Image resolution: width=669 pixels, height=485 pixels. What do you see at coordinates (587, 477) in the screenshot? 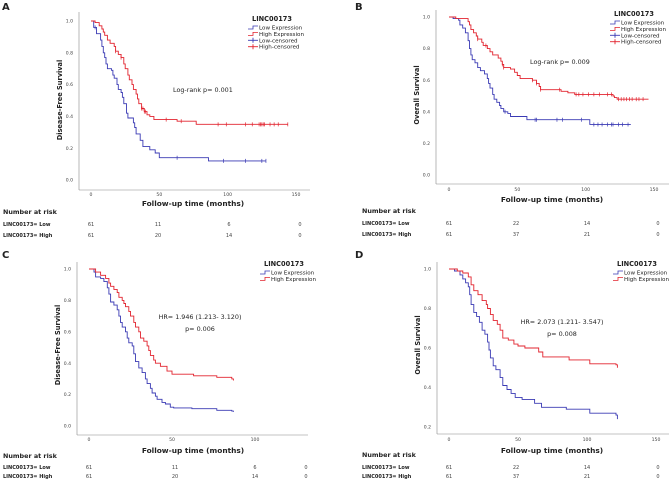
I see `risk-value: 21` at bounding box center [587, 477].